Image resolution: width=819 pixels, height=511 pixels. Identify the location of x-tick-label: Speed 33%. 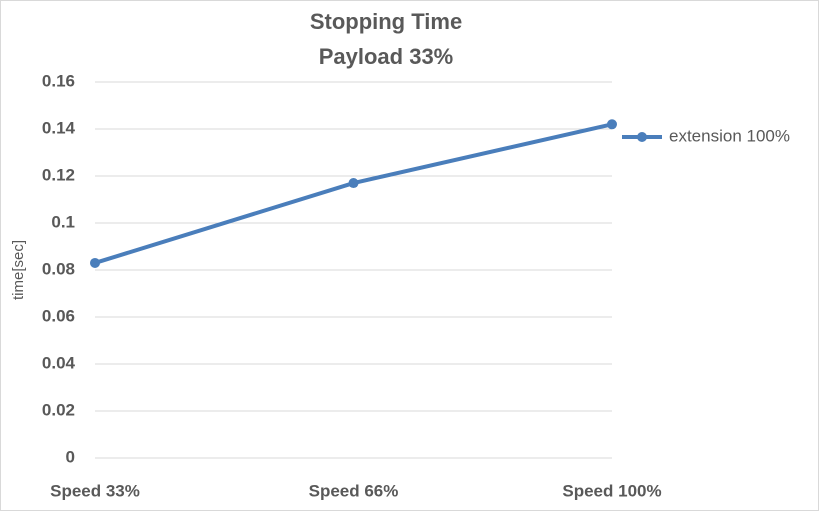
(95, 490).